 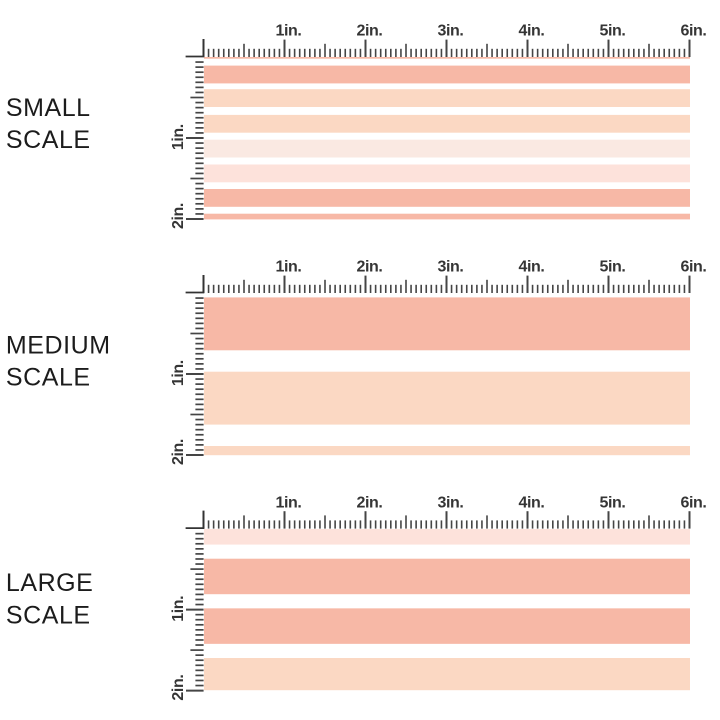 What do you see at coordinates (50, 583) in the screenshot?
I see `svg-text: LARGE` at bounding box center [50, 583].